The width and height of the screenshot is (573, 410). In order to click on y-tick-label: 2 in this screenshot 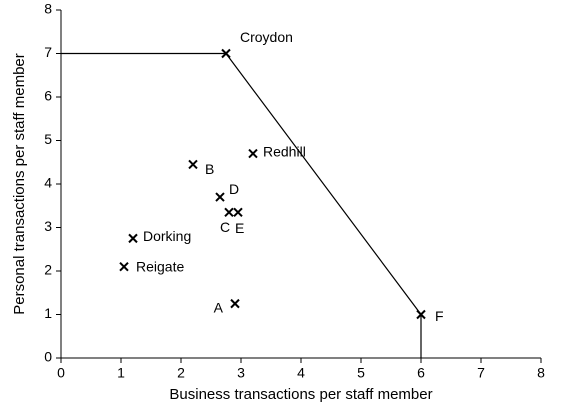, I will do `click(48, 270)`.